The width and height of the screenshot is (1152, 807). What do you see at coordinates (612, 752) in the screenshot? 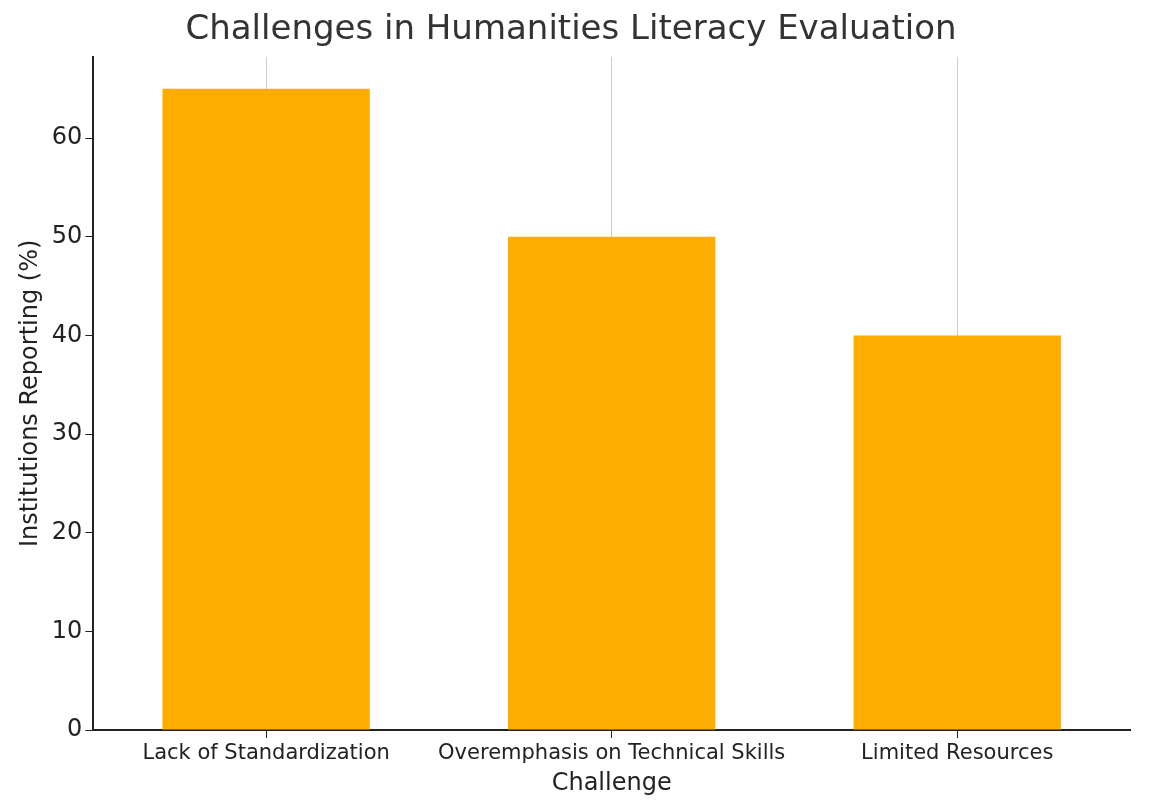
I see `x-tick-label: Overemphasis on Technical Skills` at bounding box center [612, 752].